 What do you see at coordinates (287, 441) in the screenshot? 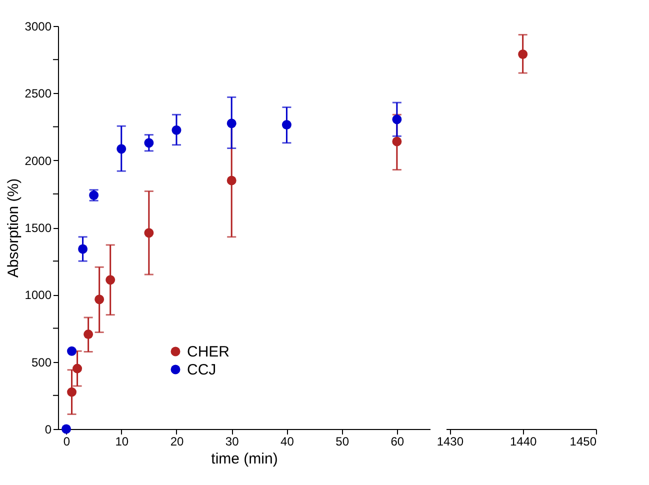
I see `x-tick-label: 40` at bounding box center [287, 441].